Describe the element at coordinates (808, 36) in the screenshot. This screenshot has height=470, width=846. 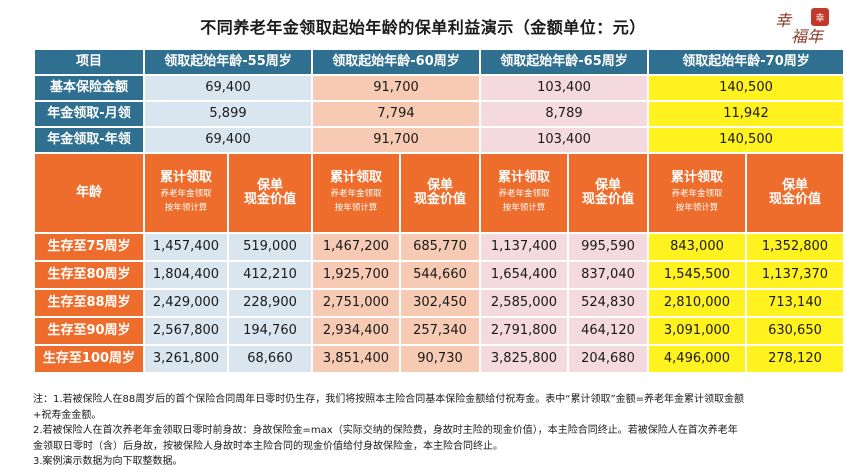
I see `svg-text: 福年` at that location.